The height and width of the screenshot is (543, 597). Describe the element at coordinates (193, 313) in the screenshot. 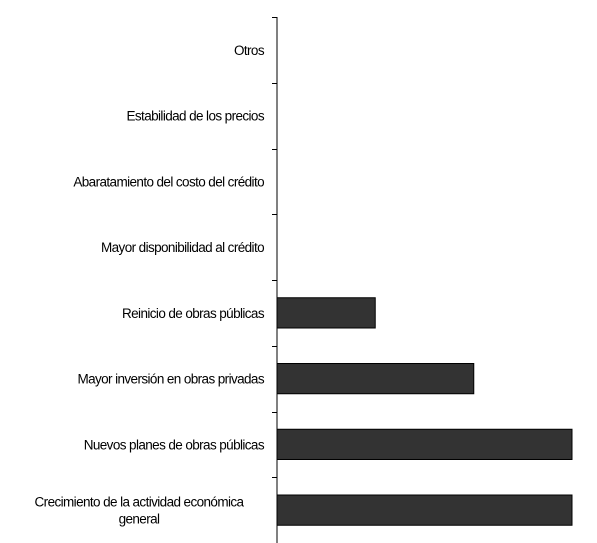

I see `category-label-5: Reinicio de obras públicas` at that location.